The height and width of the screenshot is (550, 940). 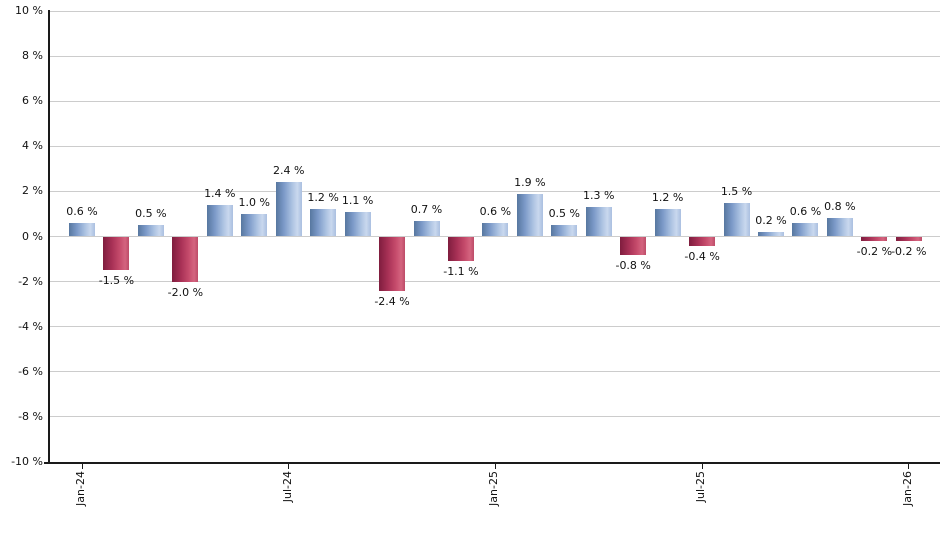 I want to click on bar-value-label: 1.9 %, so click(x=530, y=182).